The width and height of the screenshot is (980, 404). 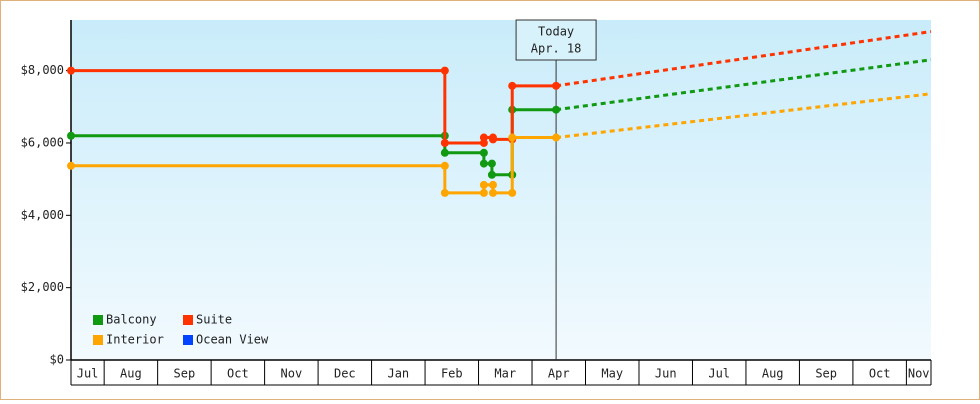 I want to click on x-tick-label: Feb, so click(x=452, y=374).